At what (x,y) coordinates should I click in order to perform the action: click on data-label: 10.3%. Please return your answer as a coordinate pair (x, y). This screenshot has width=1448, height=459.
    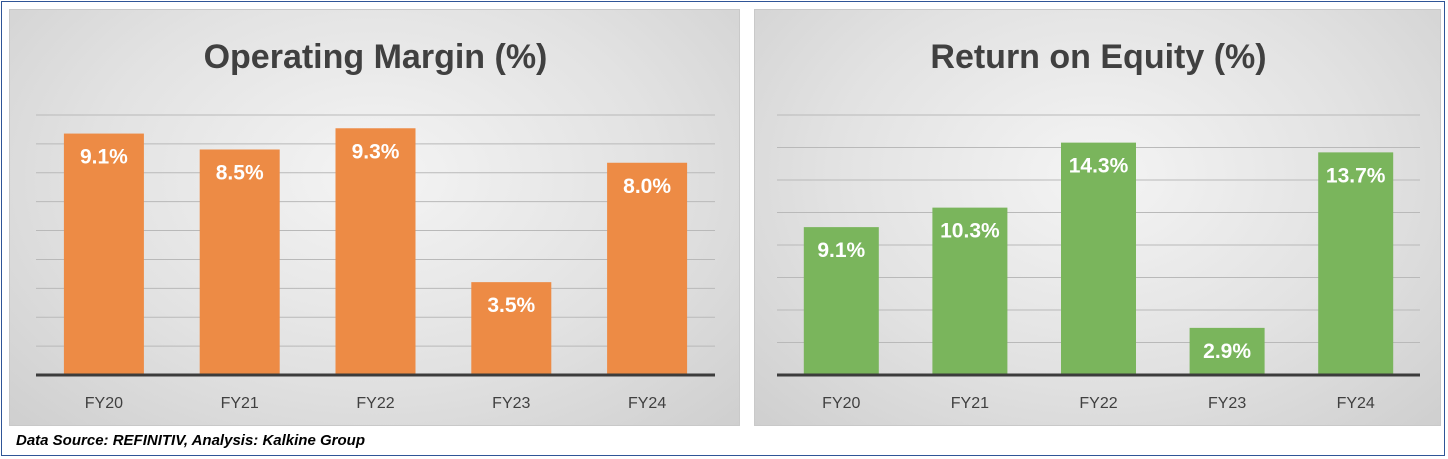
    Looking at the image, I should click on (970, 231).